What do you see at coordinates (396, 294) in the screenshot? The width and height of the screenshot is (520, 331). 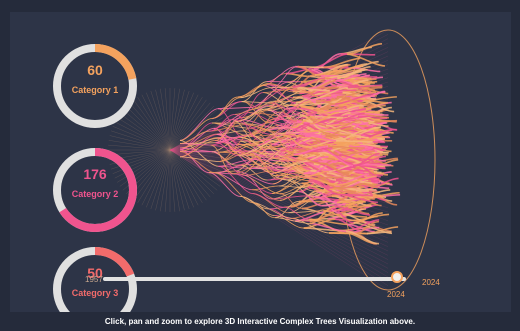 I see `year-slider-current-label: 2024` at bounding box center [396, 294].